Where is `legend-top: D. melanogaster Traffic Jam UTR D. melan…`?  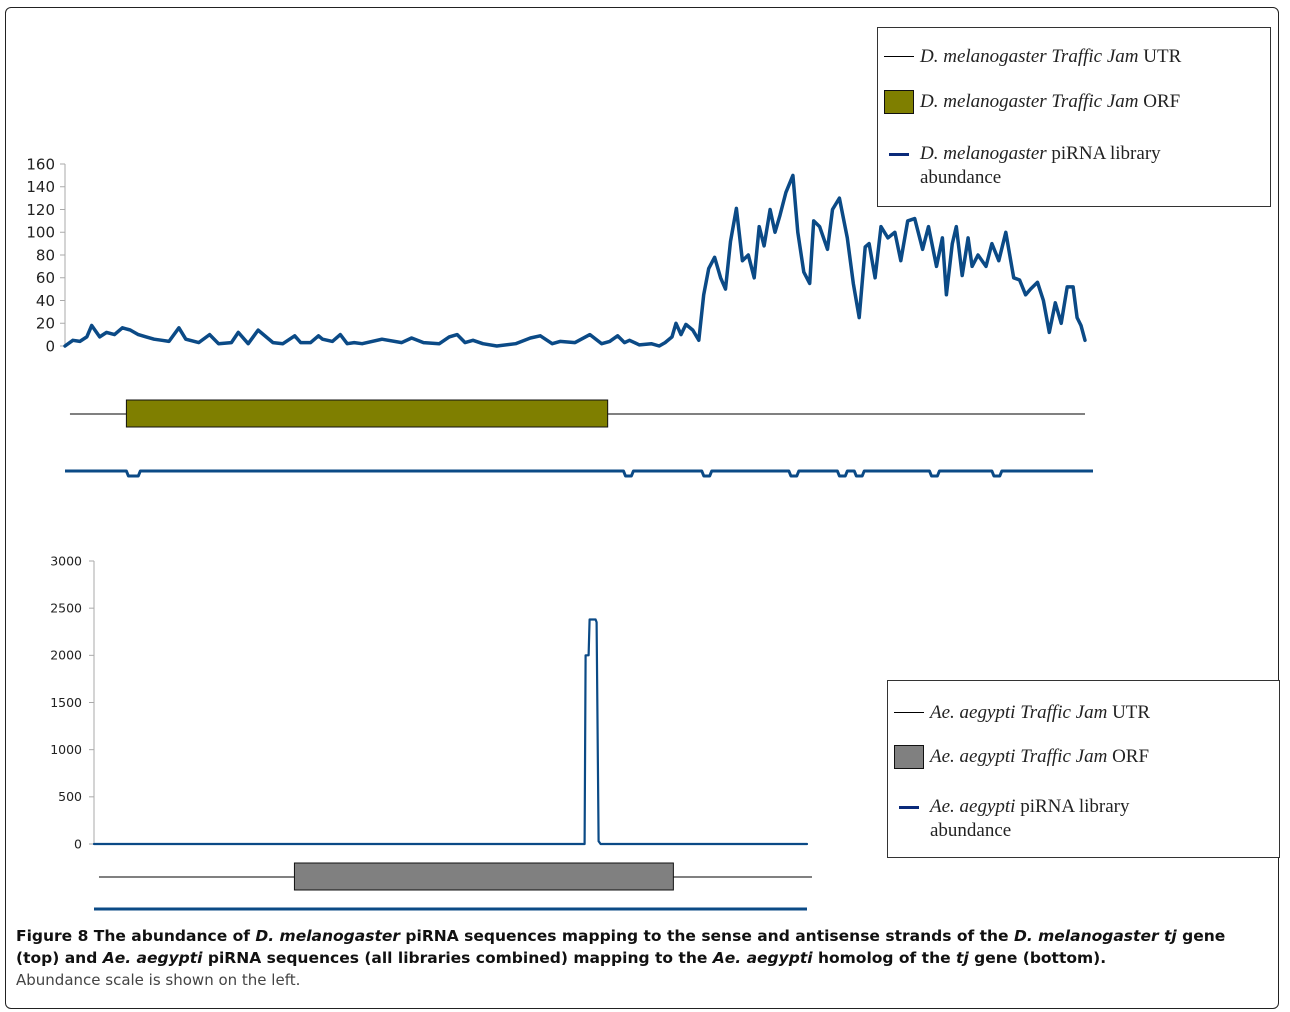 legend-top: D. melanogaster Traffic Jam UTR D. melan… is located at coordinates (1074, 117).